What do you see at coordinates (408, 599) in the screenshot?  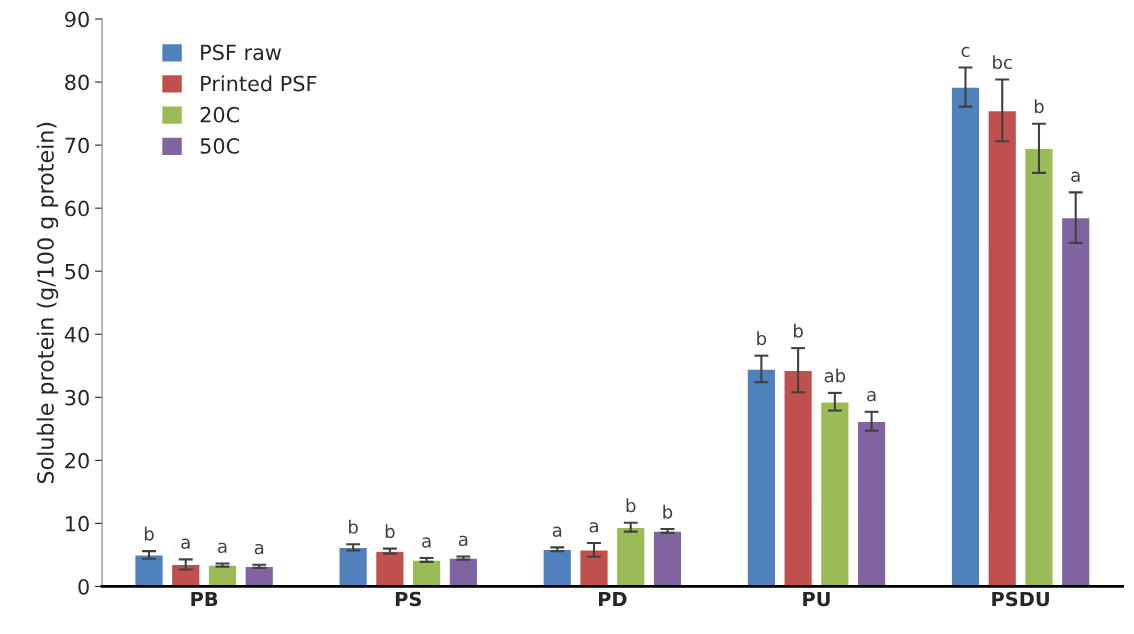 I see `x-tick-label: PS` at bounding box center [408, 599].